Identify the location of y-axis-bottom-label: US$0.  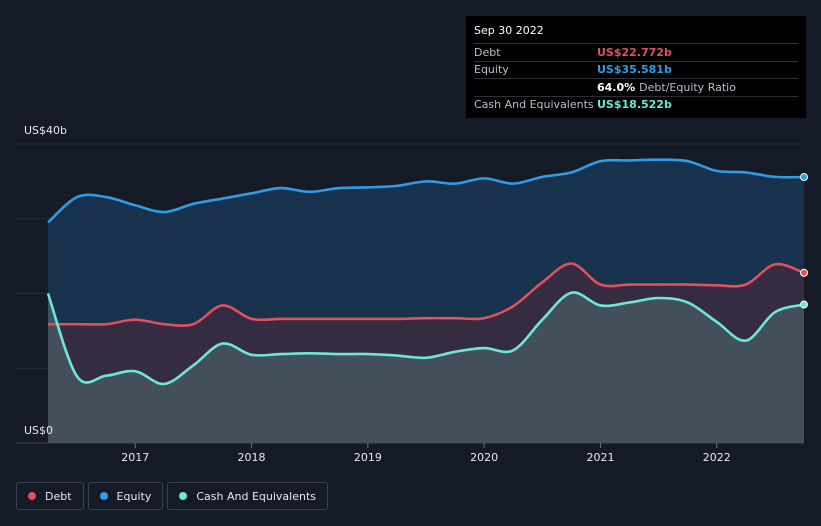
(39, 430).